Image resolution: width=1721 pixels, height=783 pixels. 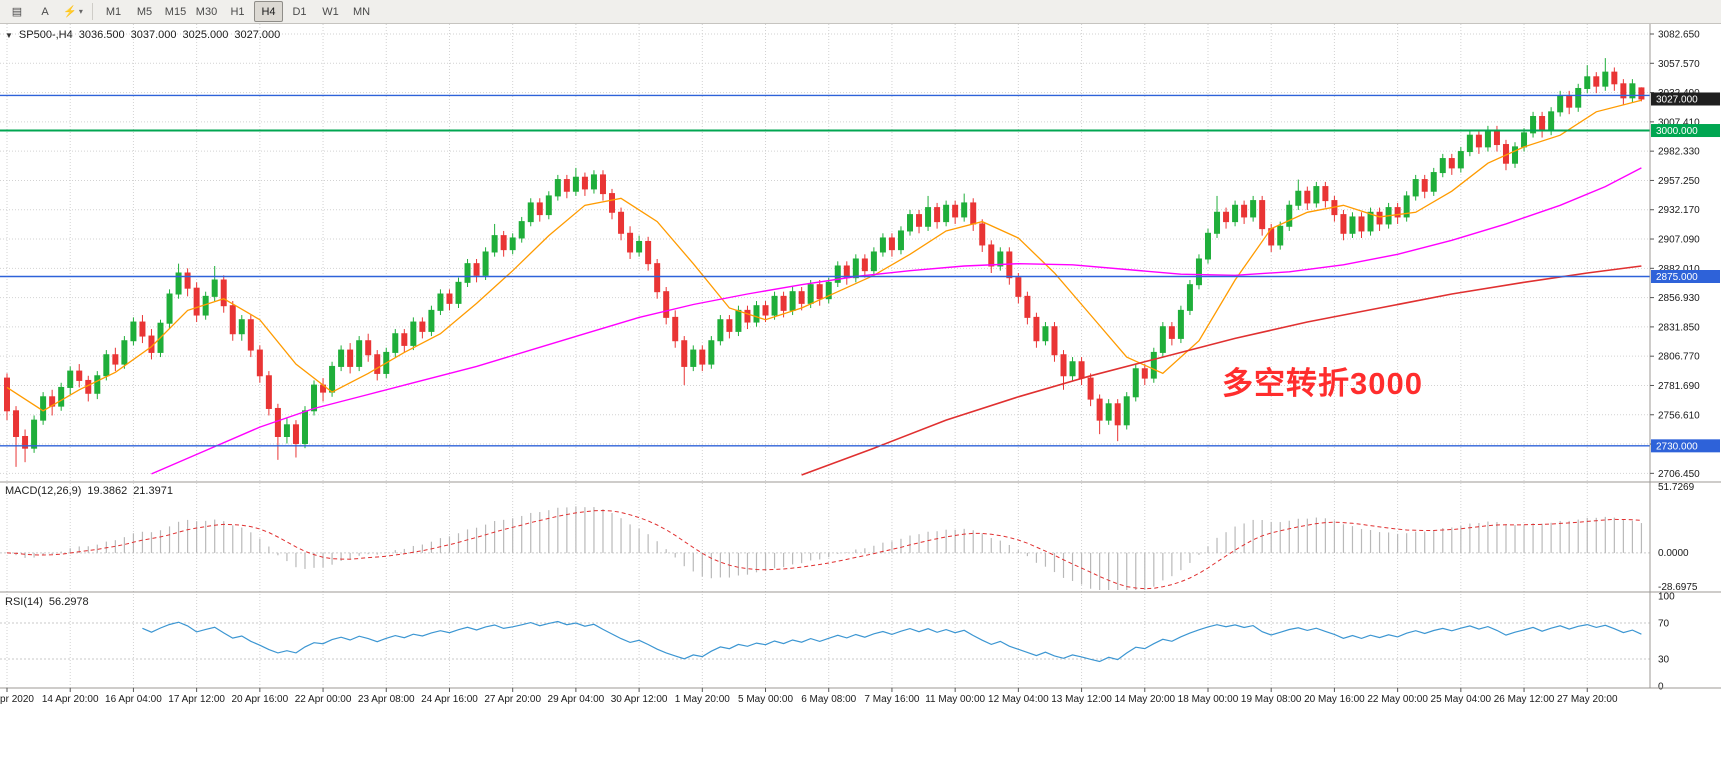 What do you see at coordinates (43, 491) in the screenshot?
I see `macd-name: MACD(12,26,9)` at bounding box center [43, 491].